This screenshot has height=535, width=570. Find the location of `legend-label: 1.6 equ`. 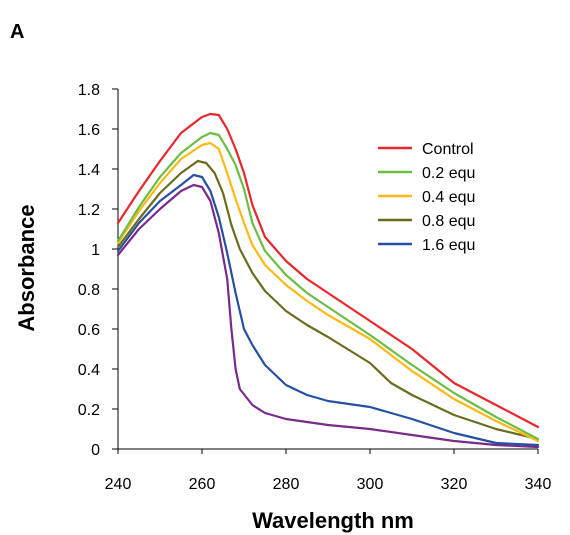

legend-label: 1.6 equ is located at coordinates (448, 245).